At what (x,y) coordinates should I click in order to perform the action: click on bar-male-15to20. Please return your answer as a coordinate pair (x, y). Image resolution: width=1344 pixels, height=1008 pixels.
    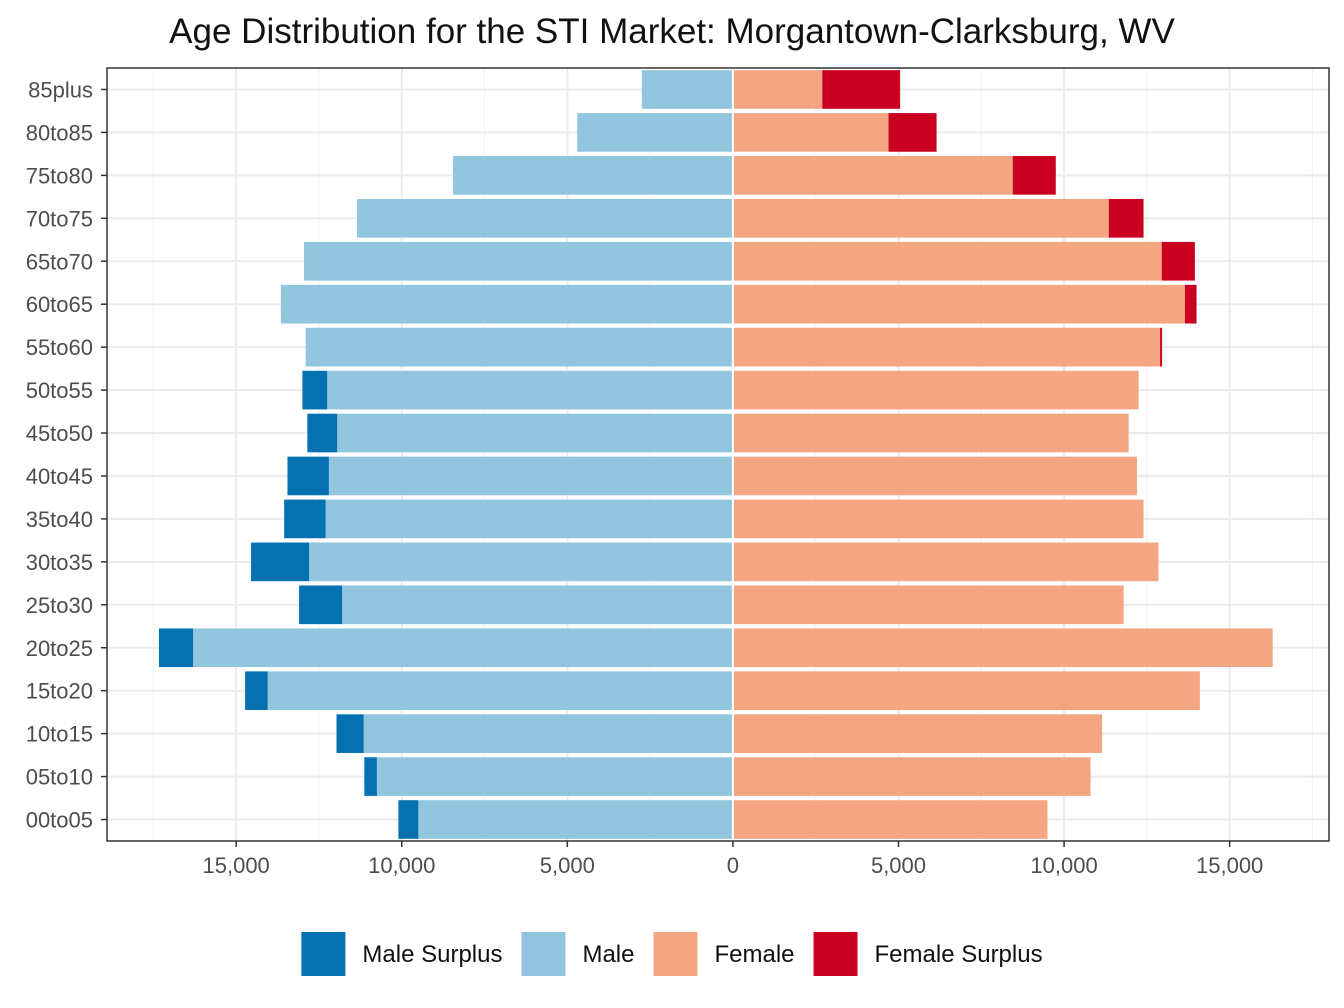
    Looking at the image, I should click on (500, 691).